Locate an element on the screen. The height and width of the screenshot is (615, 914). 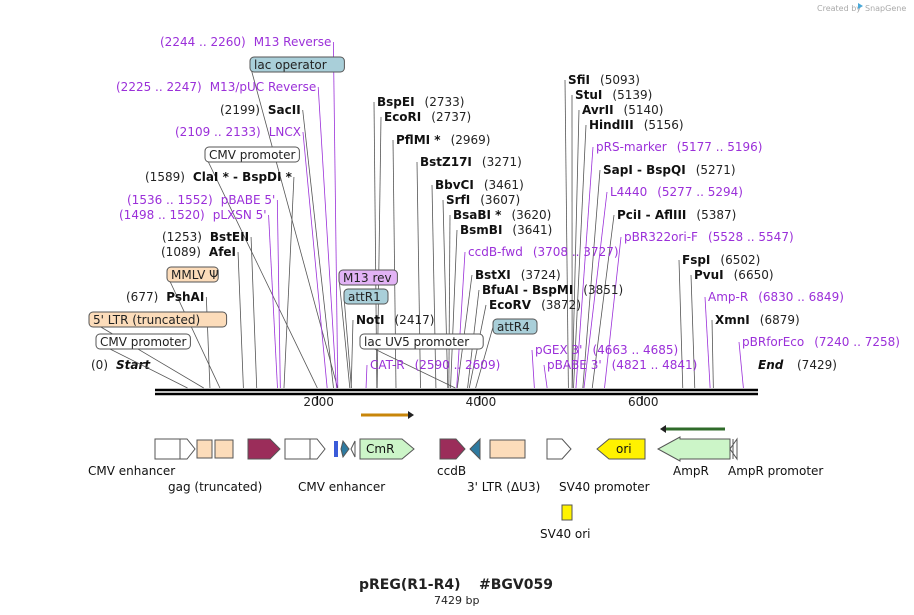
feature-attr4-mark is located at coordinates (475, 449).